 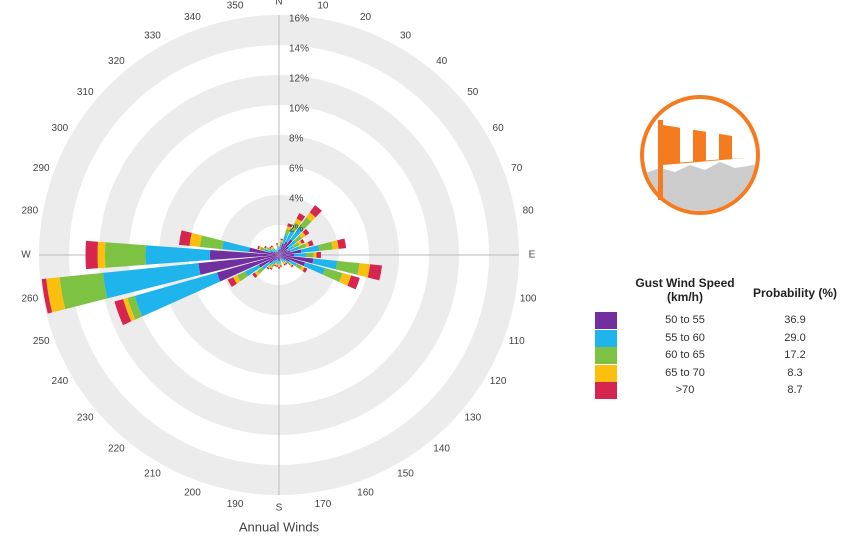 I want to click on direction-label: N, so click(x=278, y=4).